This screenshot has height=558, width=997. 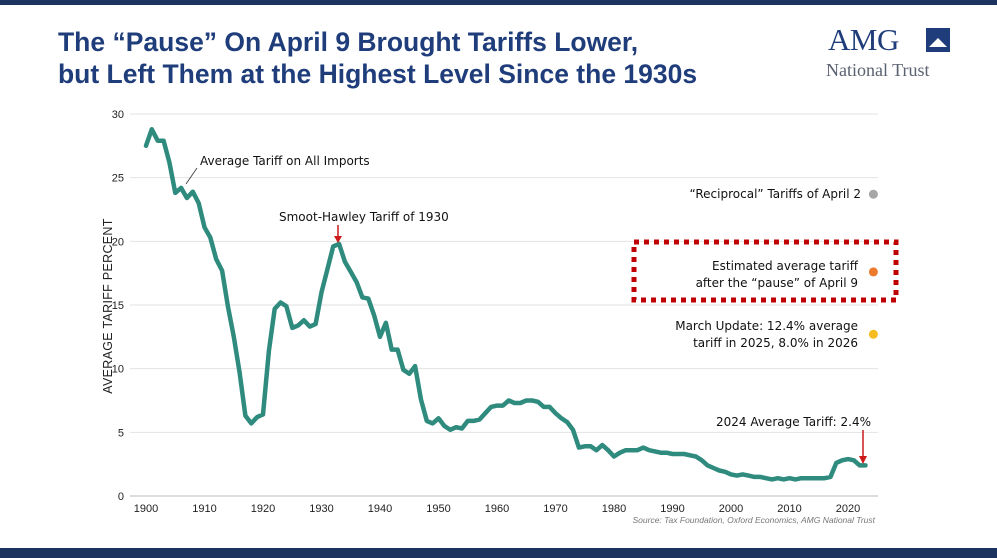 I want to click on y-axis-label: AVERAGE TARIFF PERCENT, so click(x=108, y=305).